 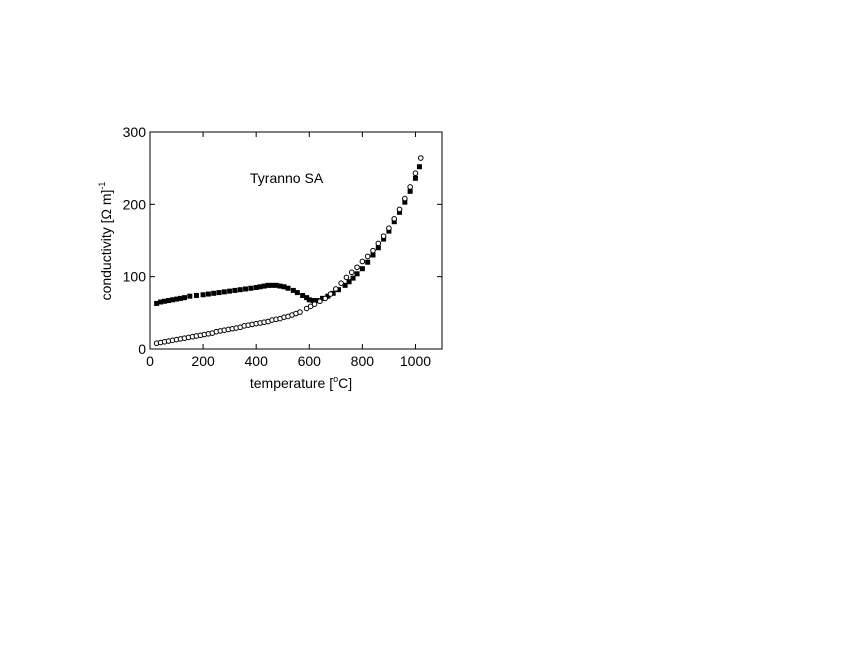 I want to click on y-axis-label-superscript: -1, so click(x=102, y=186).